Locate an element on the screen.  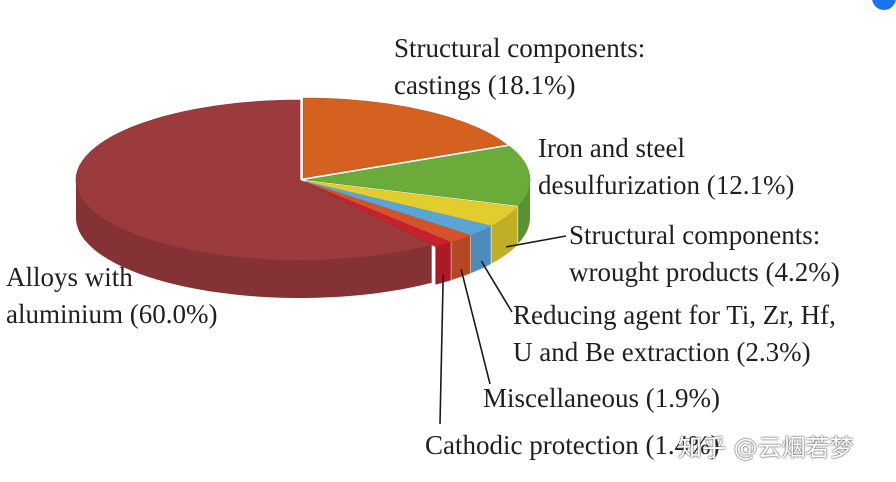
pie-side-iron-and-steel-desulfurization is located at coordinates (524, 211).